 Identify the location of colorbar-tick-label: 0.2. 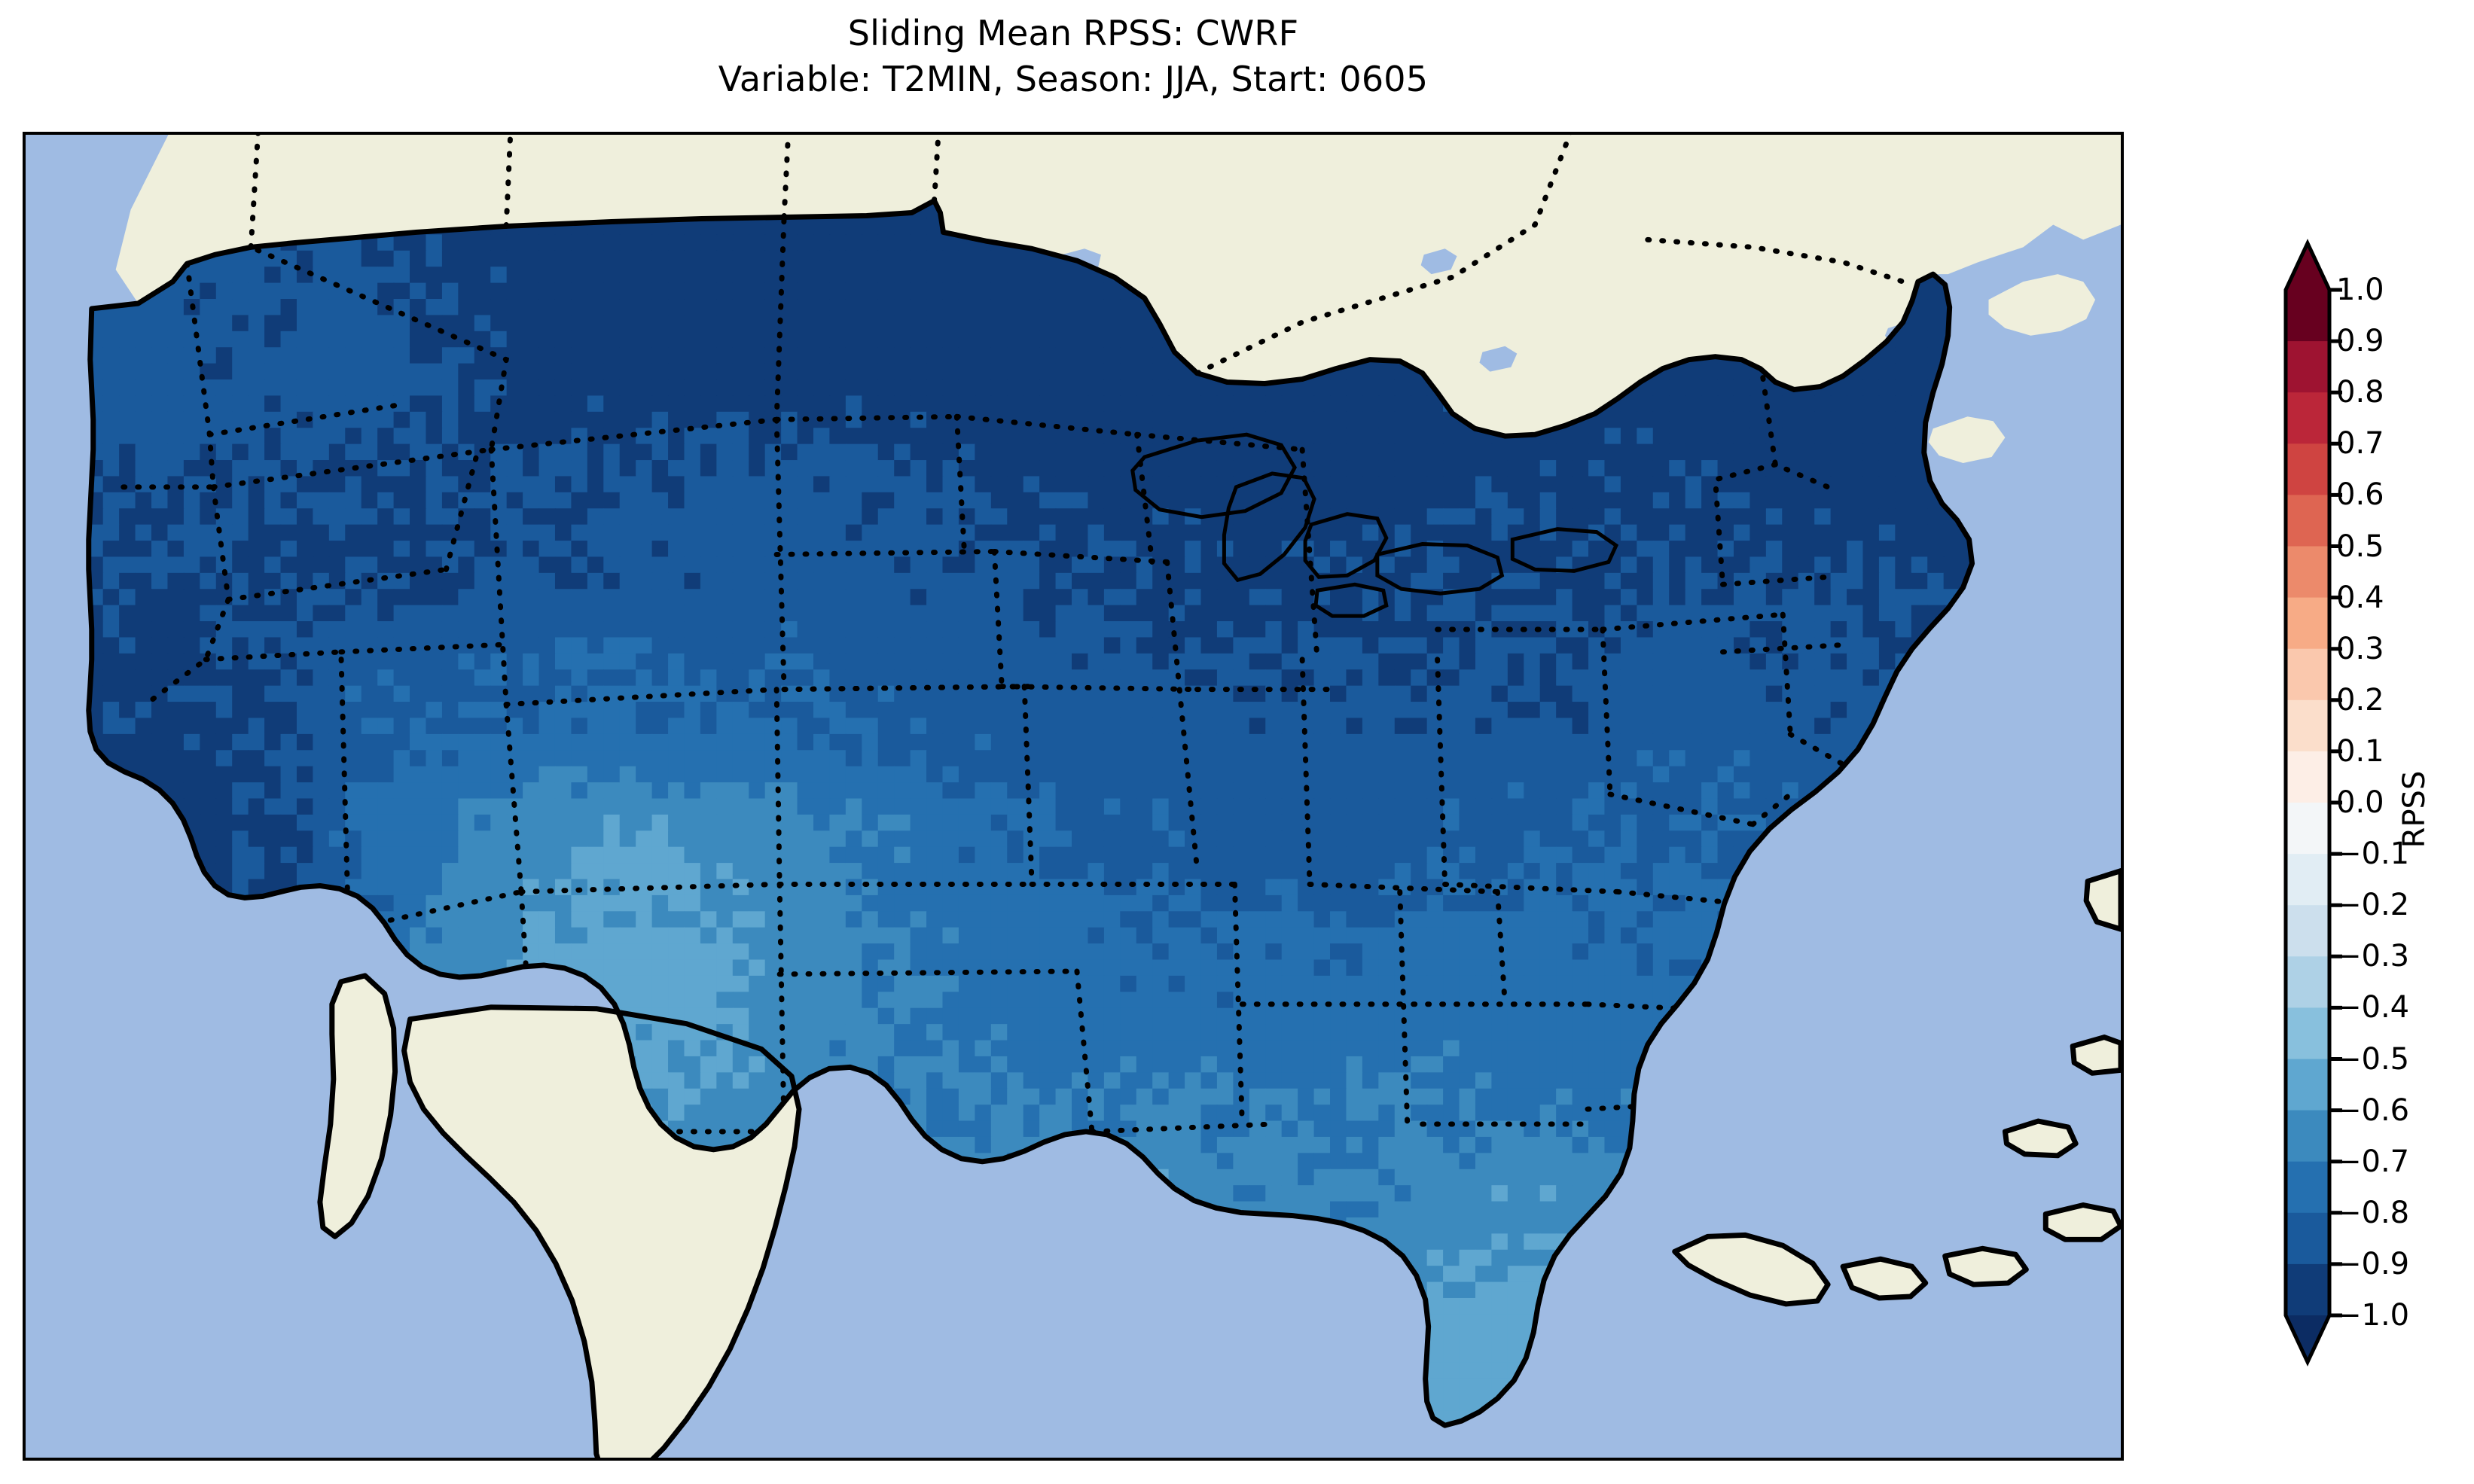
(2360, 700).